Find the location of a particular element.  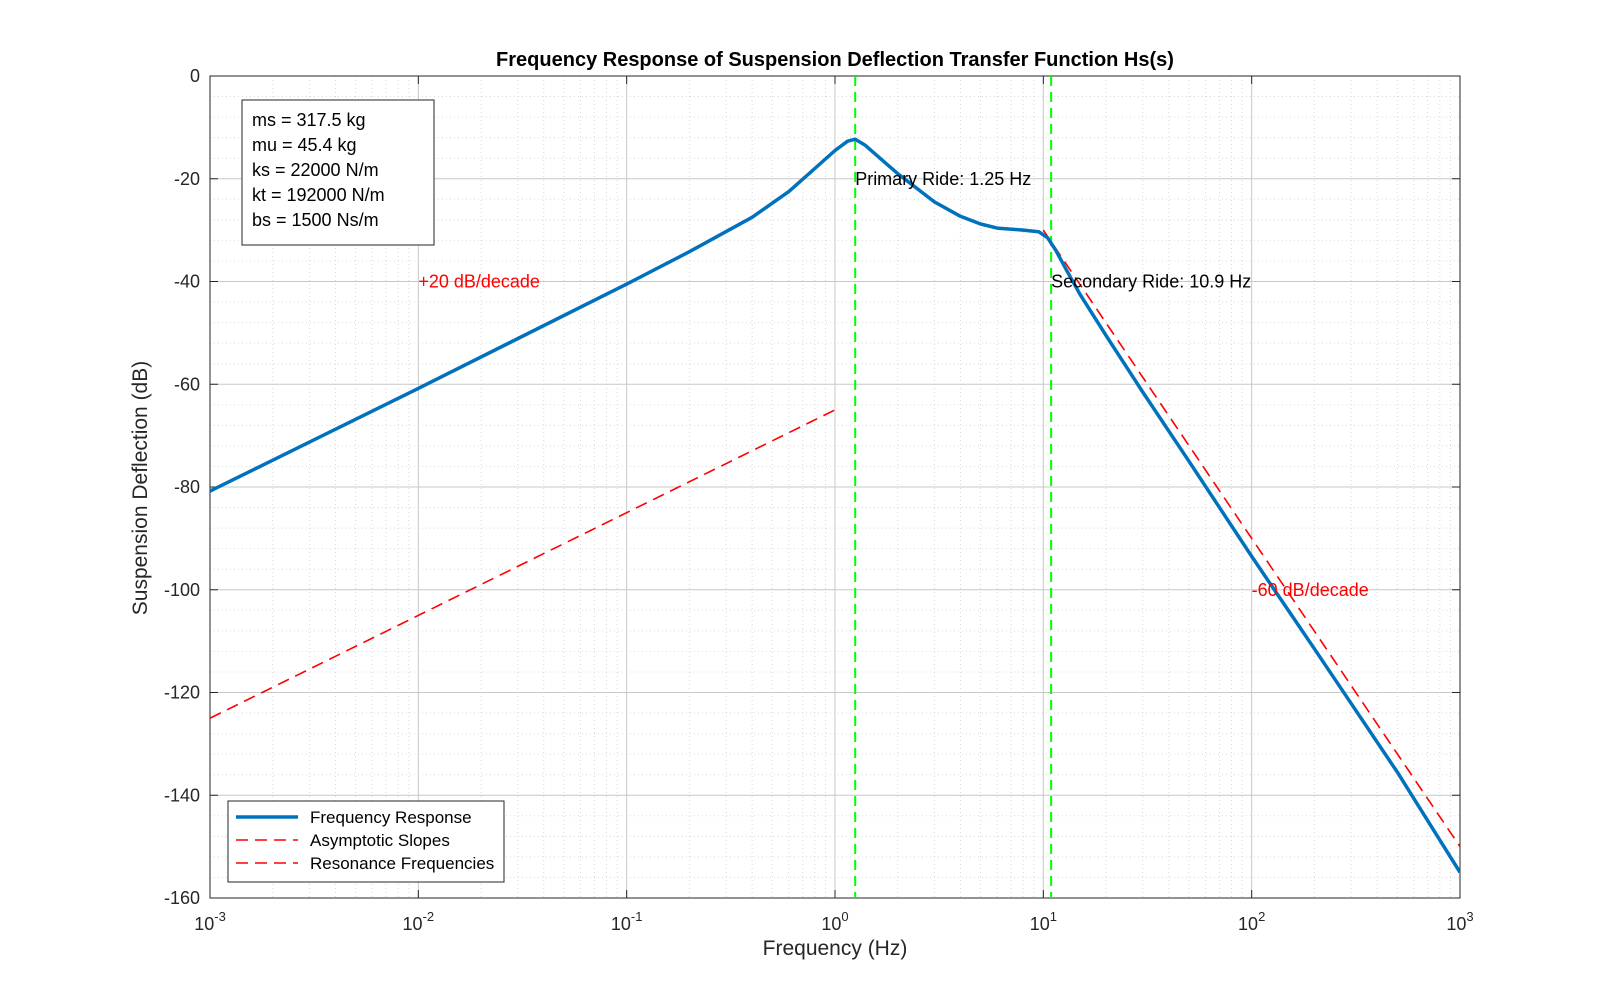

info-box-line: kt = 192000 N/m is located at coordinates (318, 195).